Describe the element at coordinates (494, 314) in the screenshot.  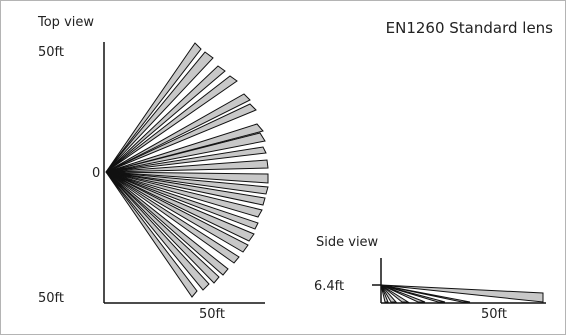
I see `side-view-x-label: 50ft` at that location.